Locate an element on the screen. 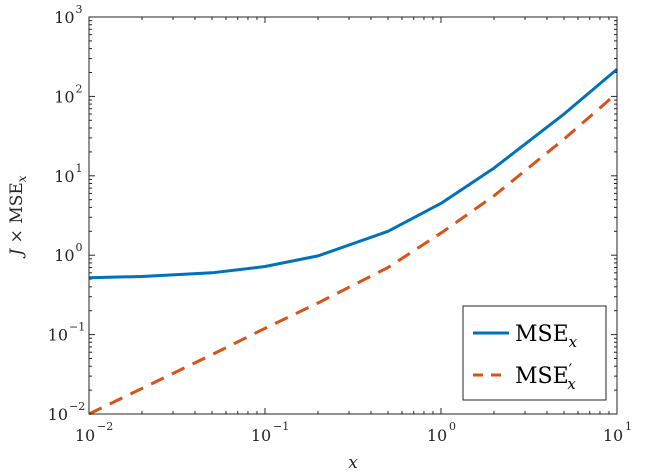  legend: MSEx MSE′ x is located at coordinates (534, 353).